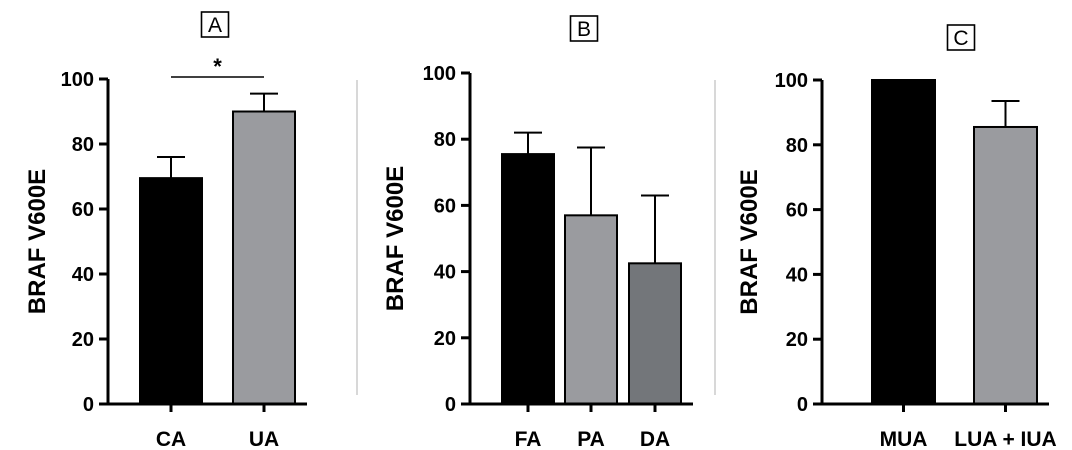 Image resolution: width=1072 pixels, height=450 pixels. What do you see at coordinates (904, 439) in the screenshot?
I see `x-tick-label: MUA` at bounding box center [904, 439].